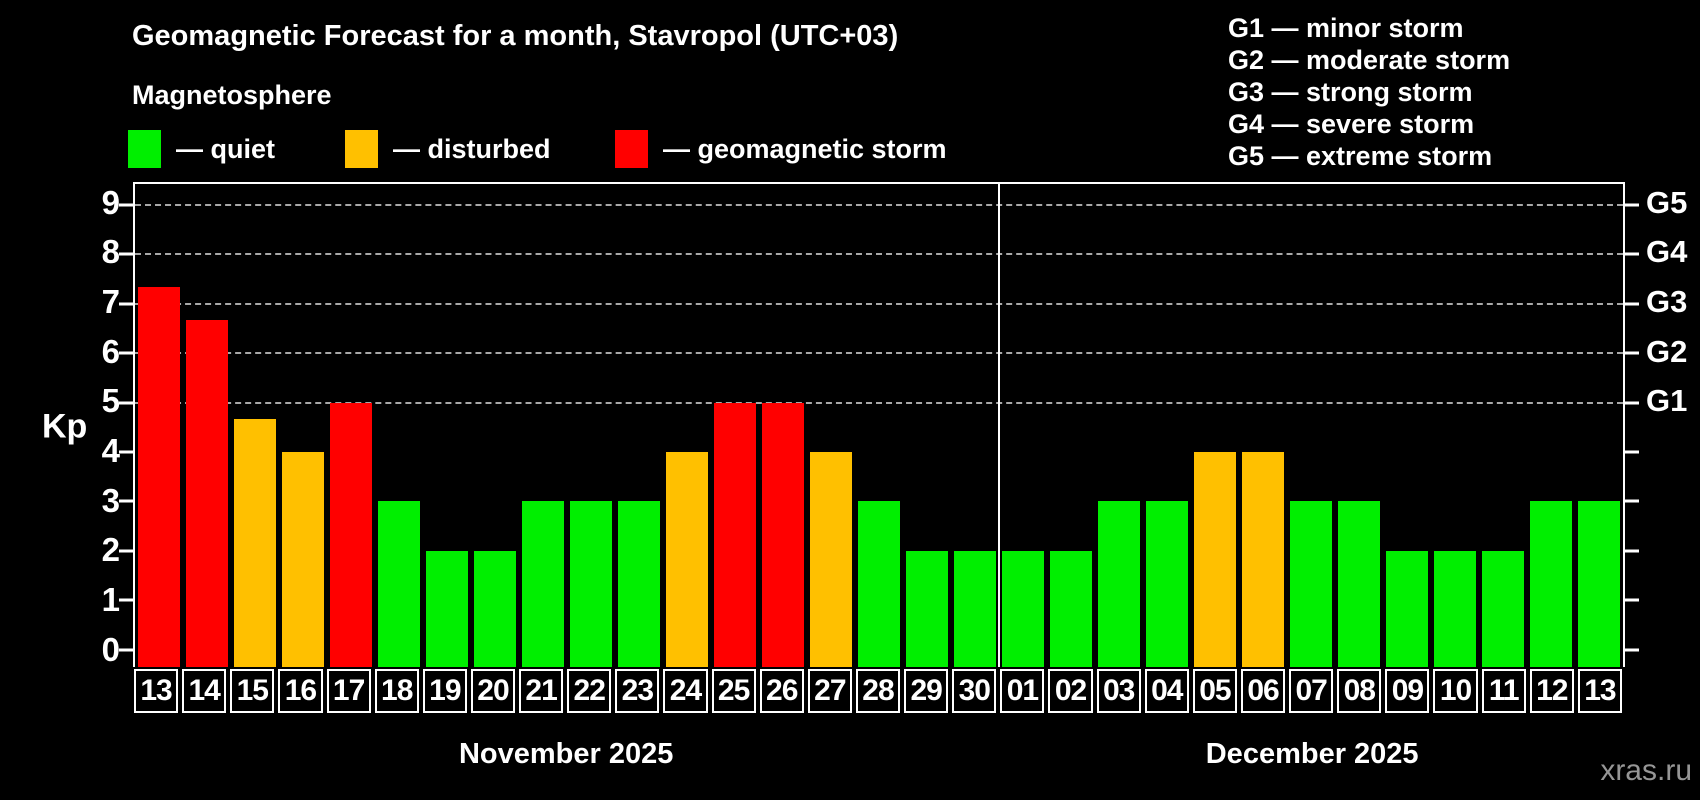  I want to click on day-label-25: 25, so click(733, 691).